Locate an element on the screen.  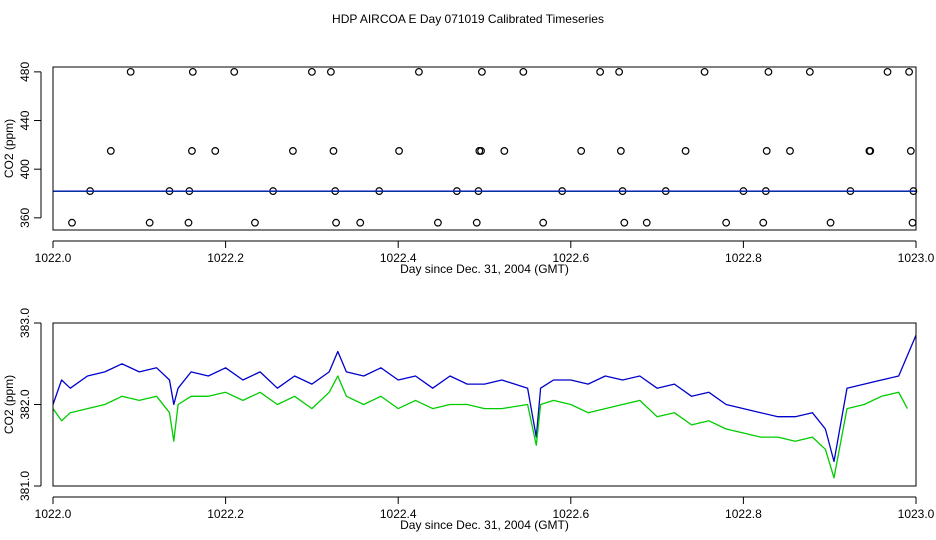
top-x-tick-label: 1023.0 is located at coordinates (916, 258).